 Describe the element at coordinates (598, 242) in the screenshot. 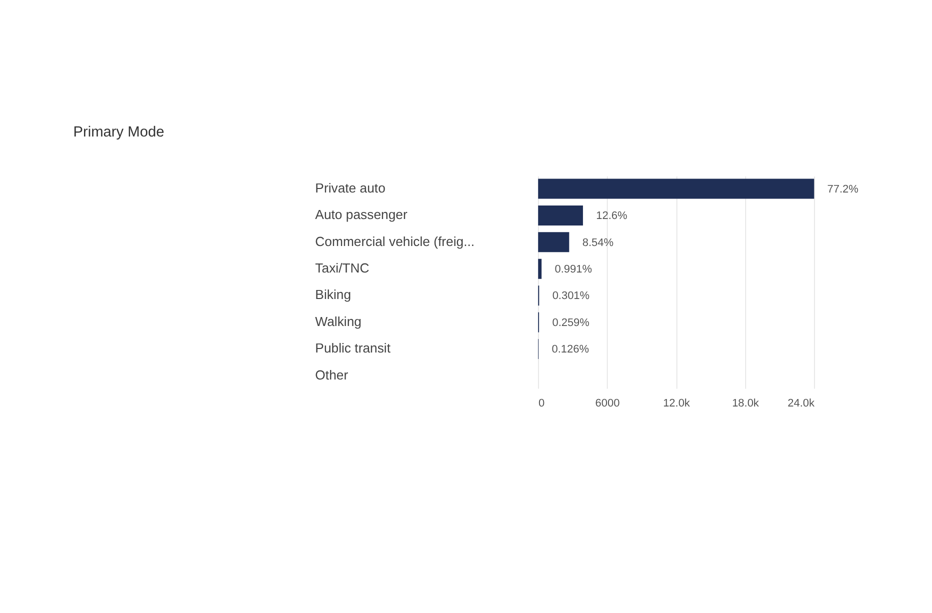

I see `annotation: 8.54%` at that location.